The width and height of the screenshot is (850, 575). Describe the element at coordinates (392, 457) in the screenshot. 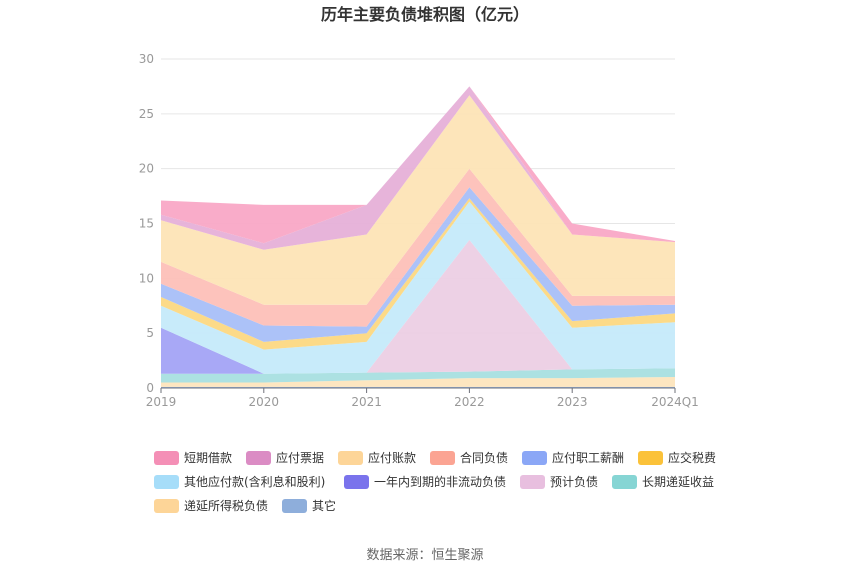

I see `legend-label: 应付账款` at that location.